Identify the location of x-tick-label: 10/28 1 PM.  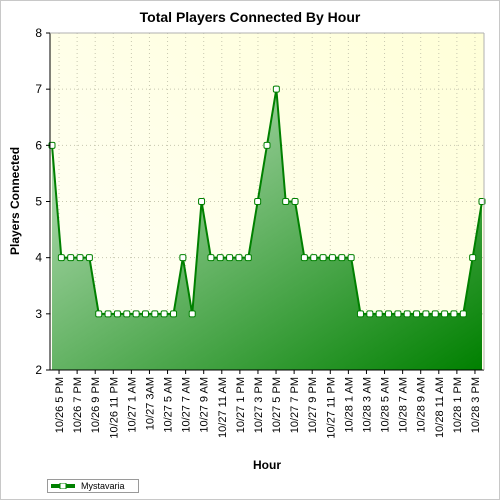
(458, 405).